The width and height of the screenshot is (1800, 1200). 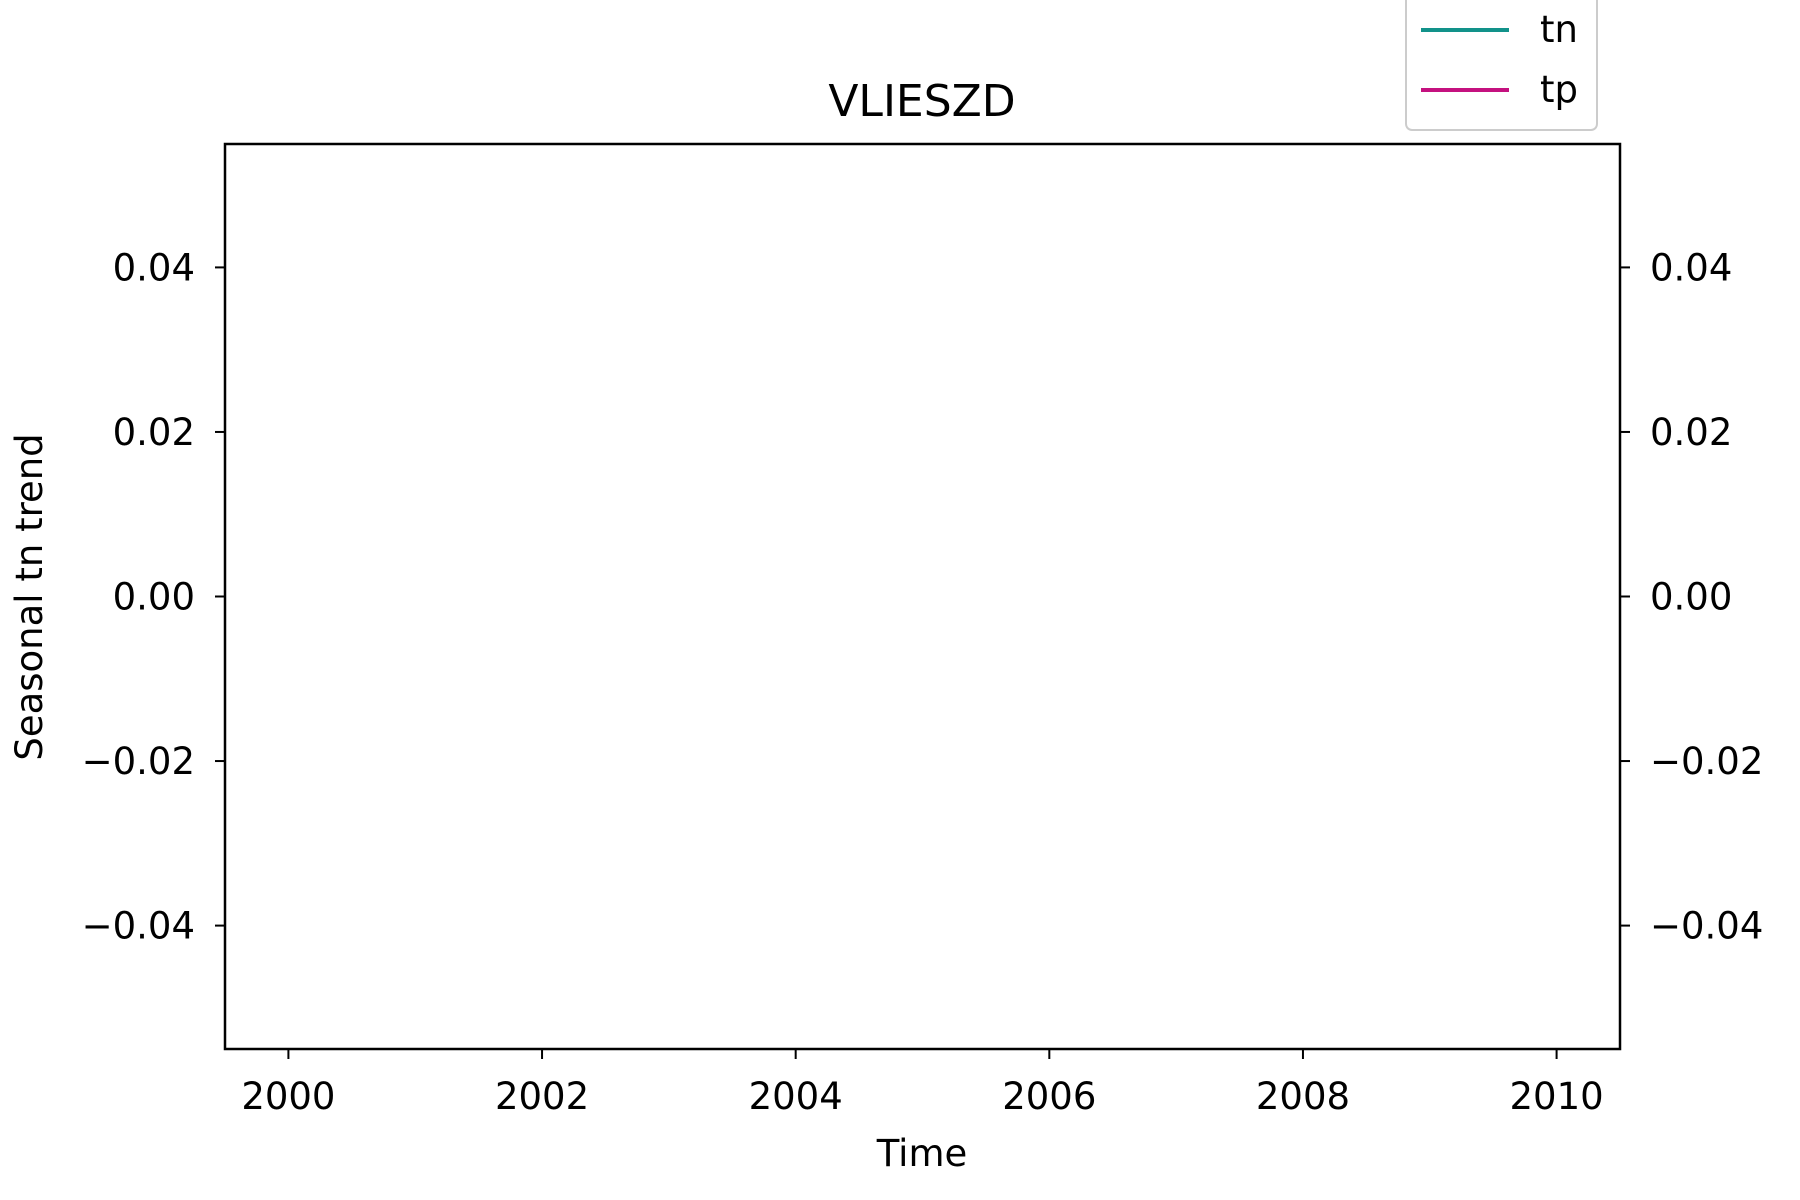 What do you see at coordinates (1557, 1096) in the screenshot?
I see `x-tick-label: 2010` at bounding box center [1557, 1096].